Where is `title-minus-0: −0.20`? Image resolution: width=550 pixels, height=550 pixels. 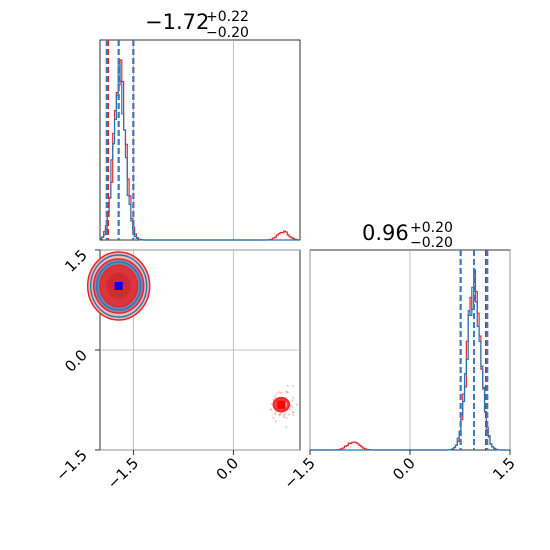 title-minus-0: −0.20 is located at coordinates (227, 33).